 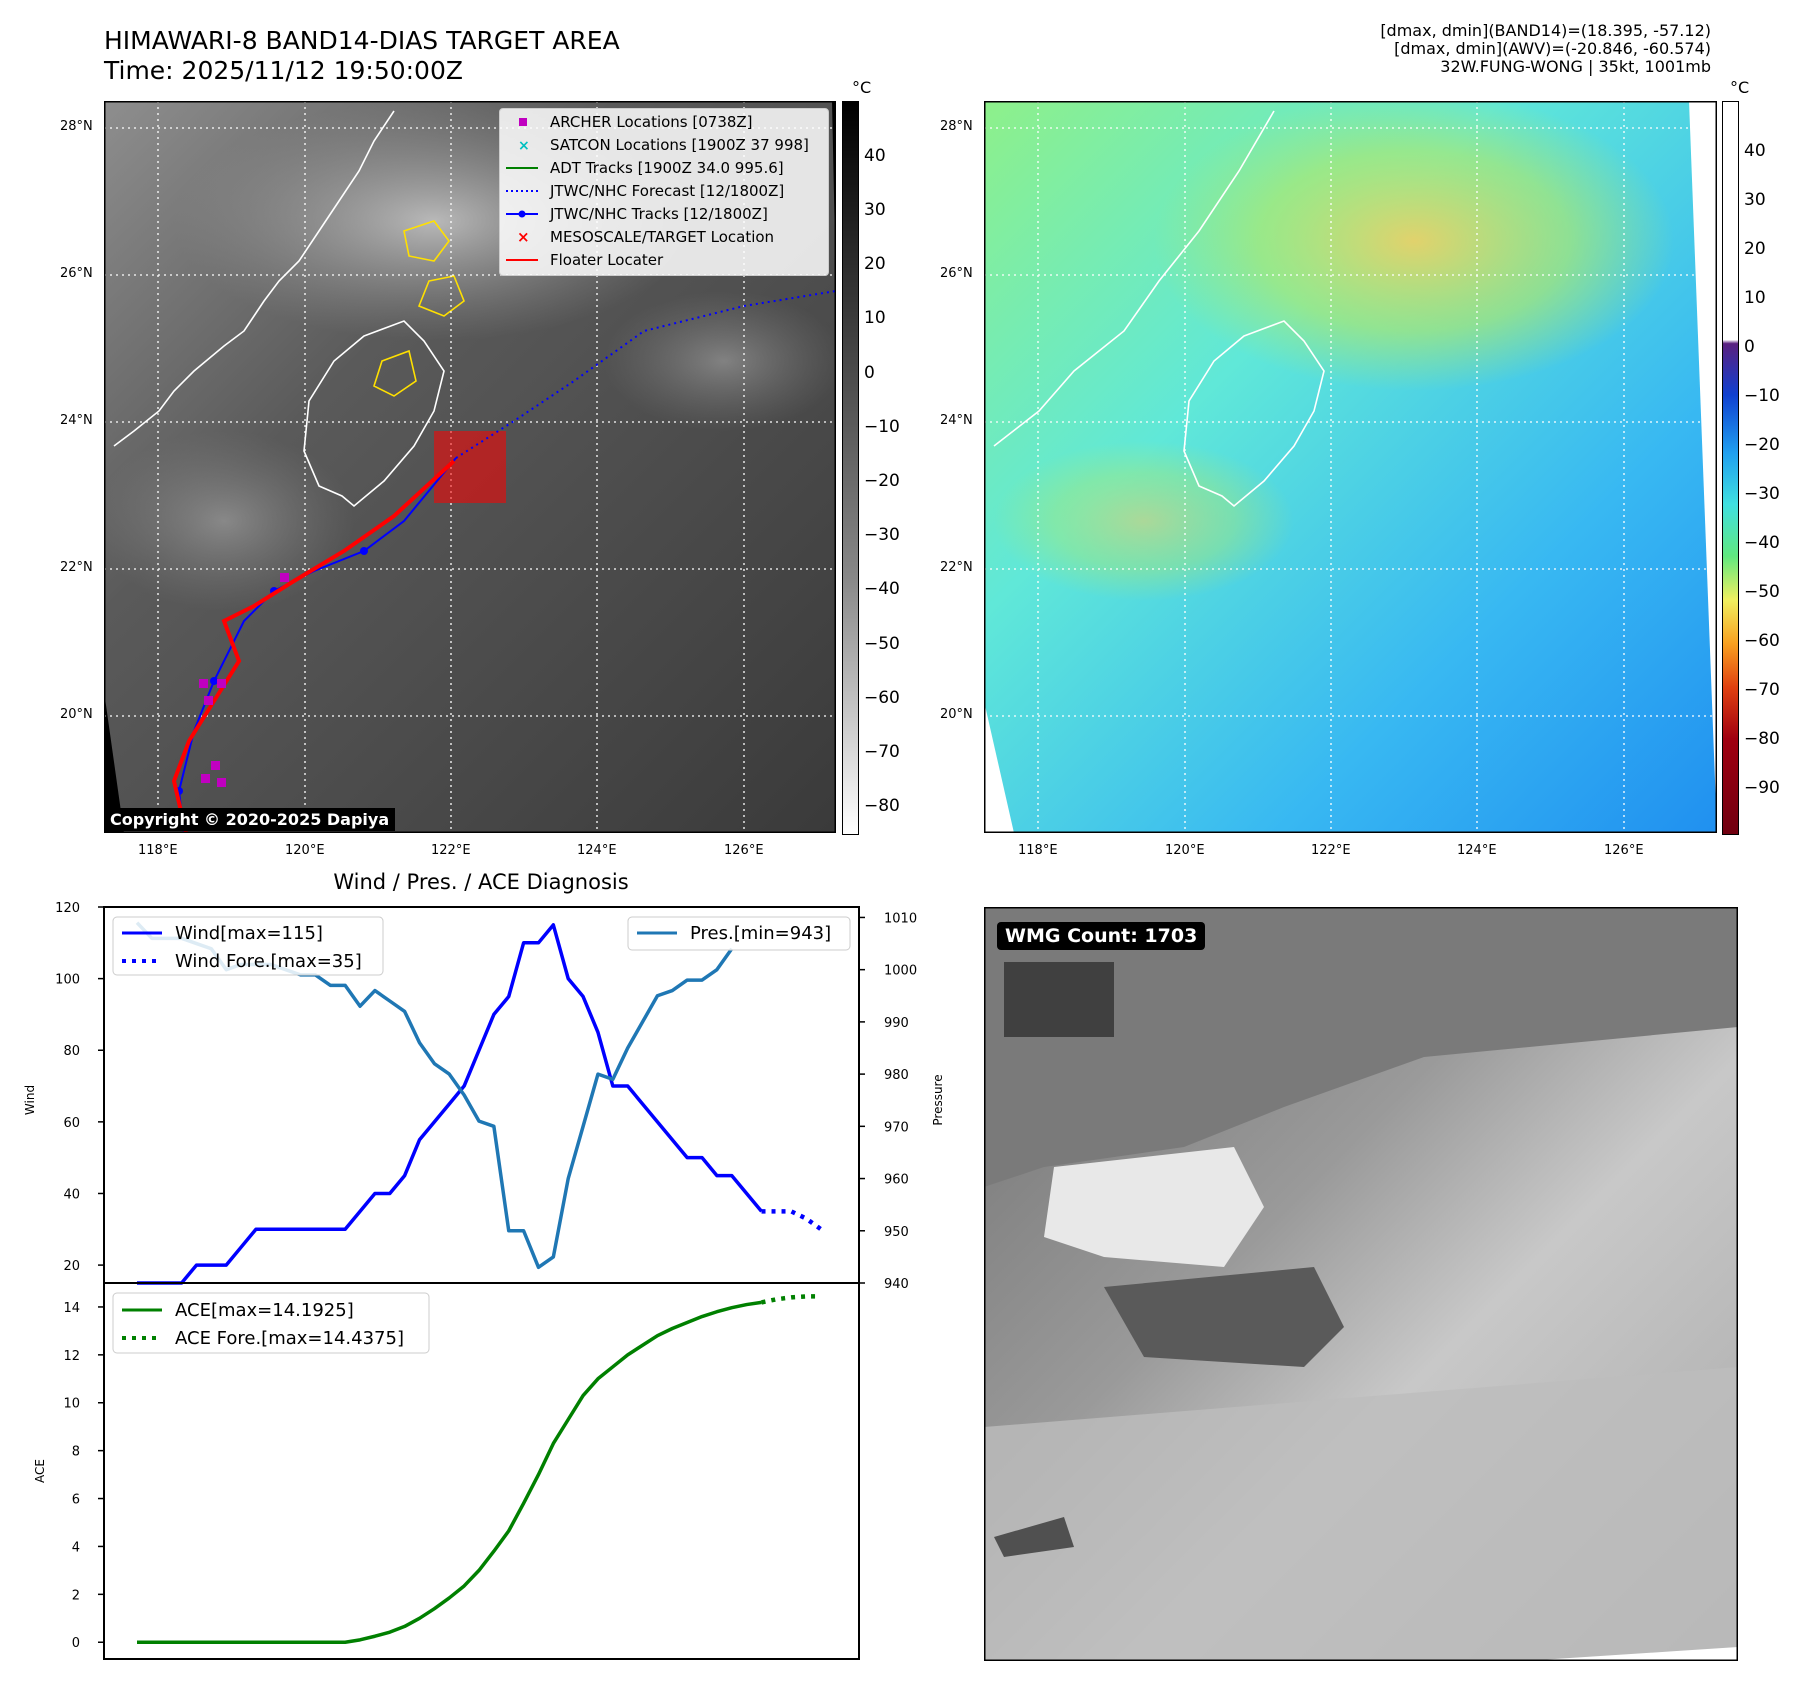 I want to click on wind-chart-title: Wind / Pres. / ACE Diagnosis, so click(x=480, y=882).